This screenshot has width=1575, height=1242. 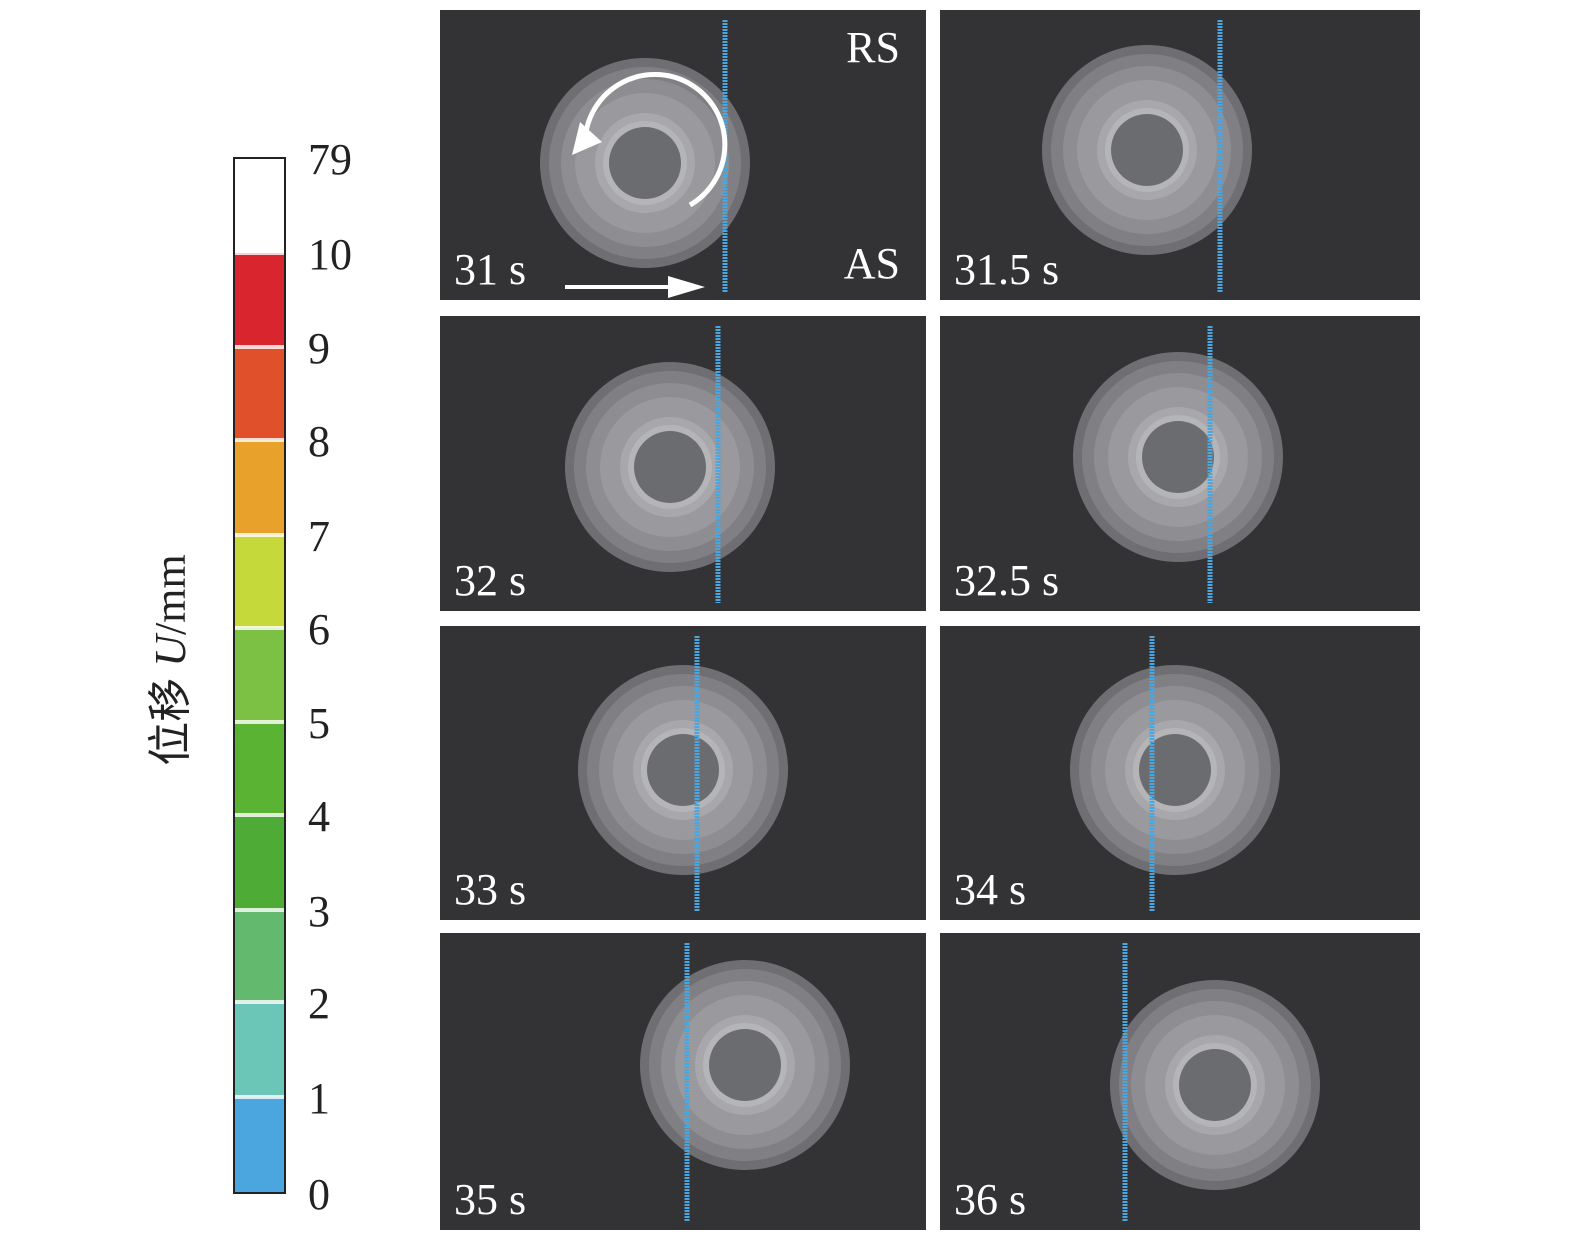 I want to click on panel-label: 31.5 s, so click(x=1006, y=269).